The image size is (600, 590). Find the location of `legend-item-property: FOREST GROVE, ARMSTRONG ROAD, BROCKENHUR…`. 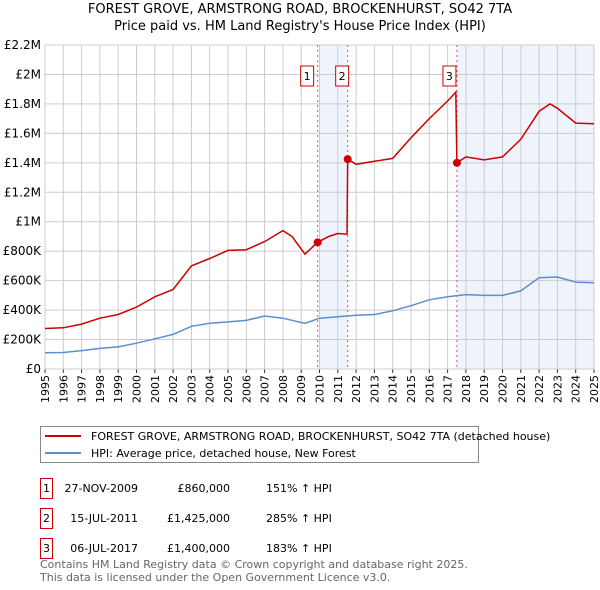

legend-item-property: FOREST GROVE, ARMSTRONG ROAD, BROCKENHUR… is located at coordinates (295, 436).